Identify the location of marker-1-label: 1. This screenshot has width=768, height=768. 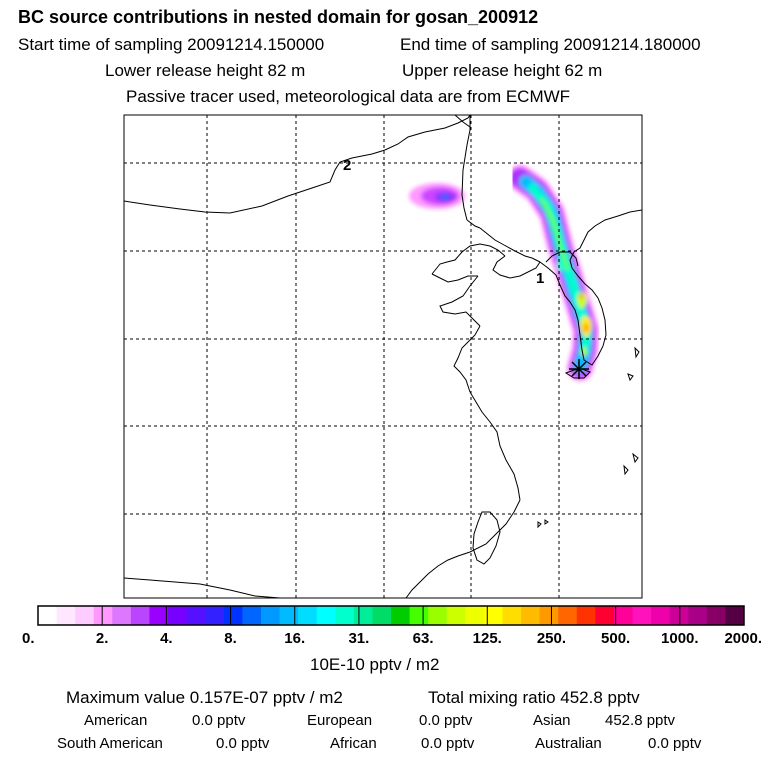
(540, 278).